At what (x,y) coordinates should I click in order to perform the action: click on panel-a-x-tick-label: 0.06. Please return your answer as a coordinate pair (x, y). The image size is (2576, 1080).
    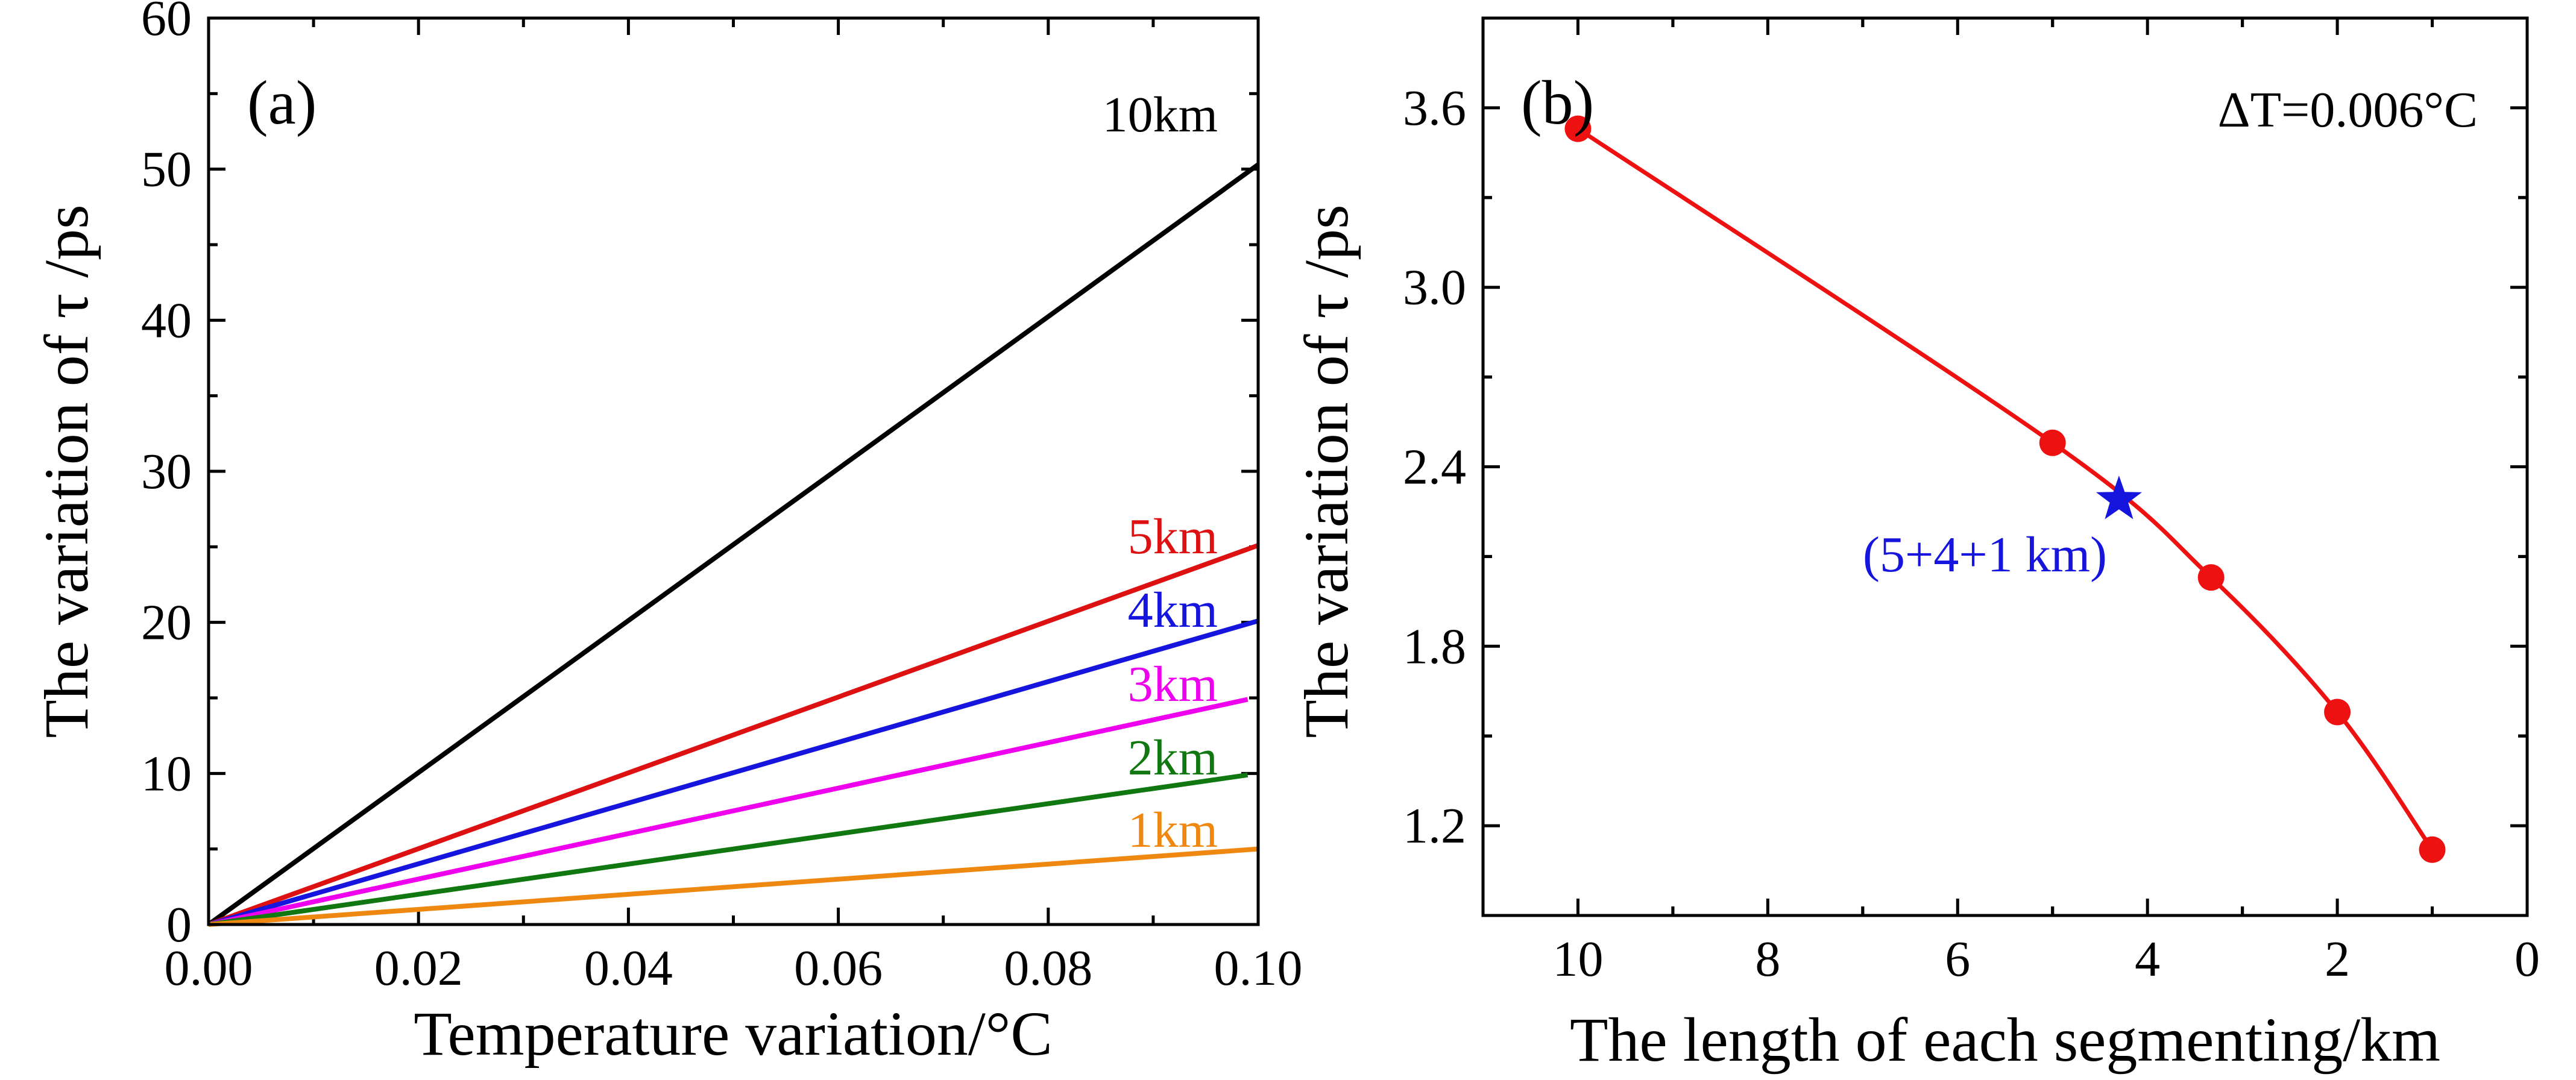
    Looking at the image, I should click on (838, 968).